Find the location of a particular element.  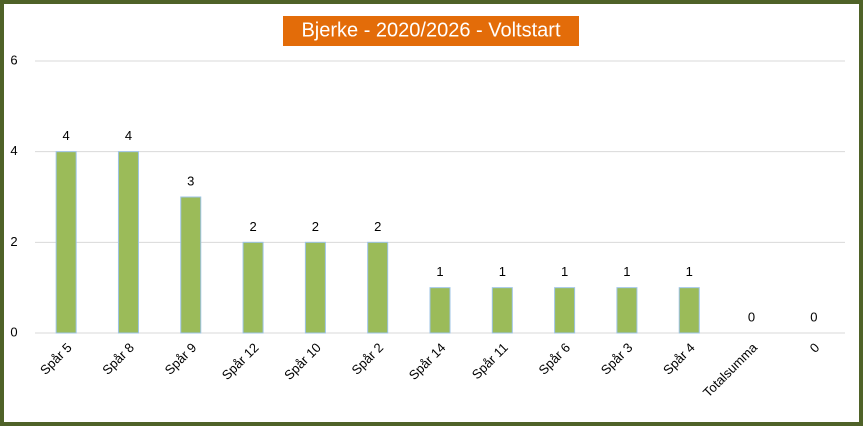

title-box is located at coordinates (431, 31).